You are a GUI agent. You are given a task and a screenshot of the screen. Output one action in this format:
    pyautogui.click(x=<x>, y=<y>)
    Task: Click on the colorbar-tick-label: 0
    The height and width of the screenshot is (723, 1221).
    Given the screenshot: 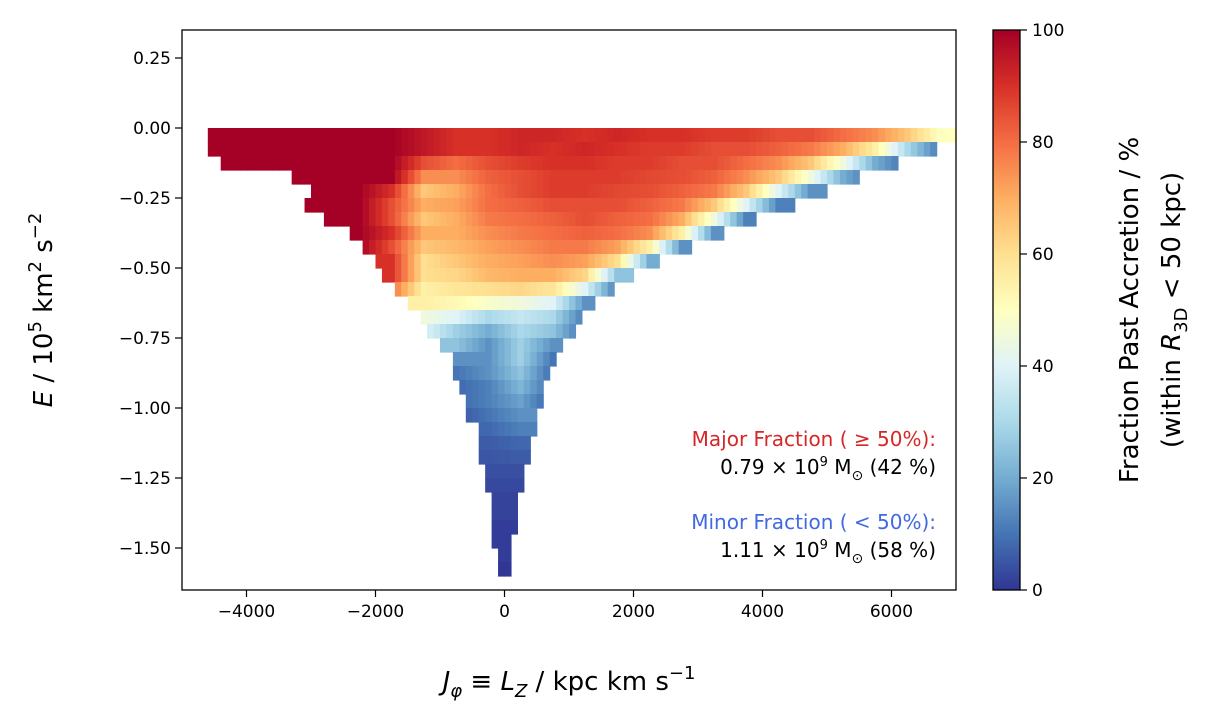 What is the action you would take?
    pyautogui.click(x=1037, y=591)
    